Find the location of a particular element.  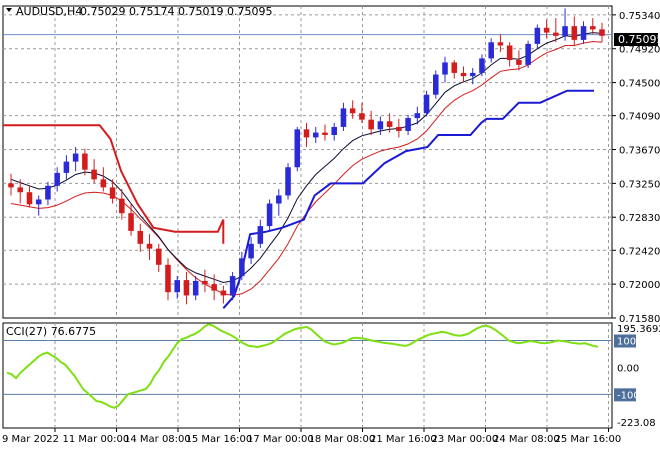

x-tick-label: 15 Mar 16:00 is located at coordinates (219, 439).